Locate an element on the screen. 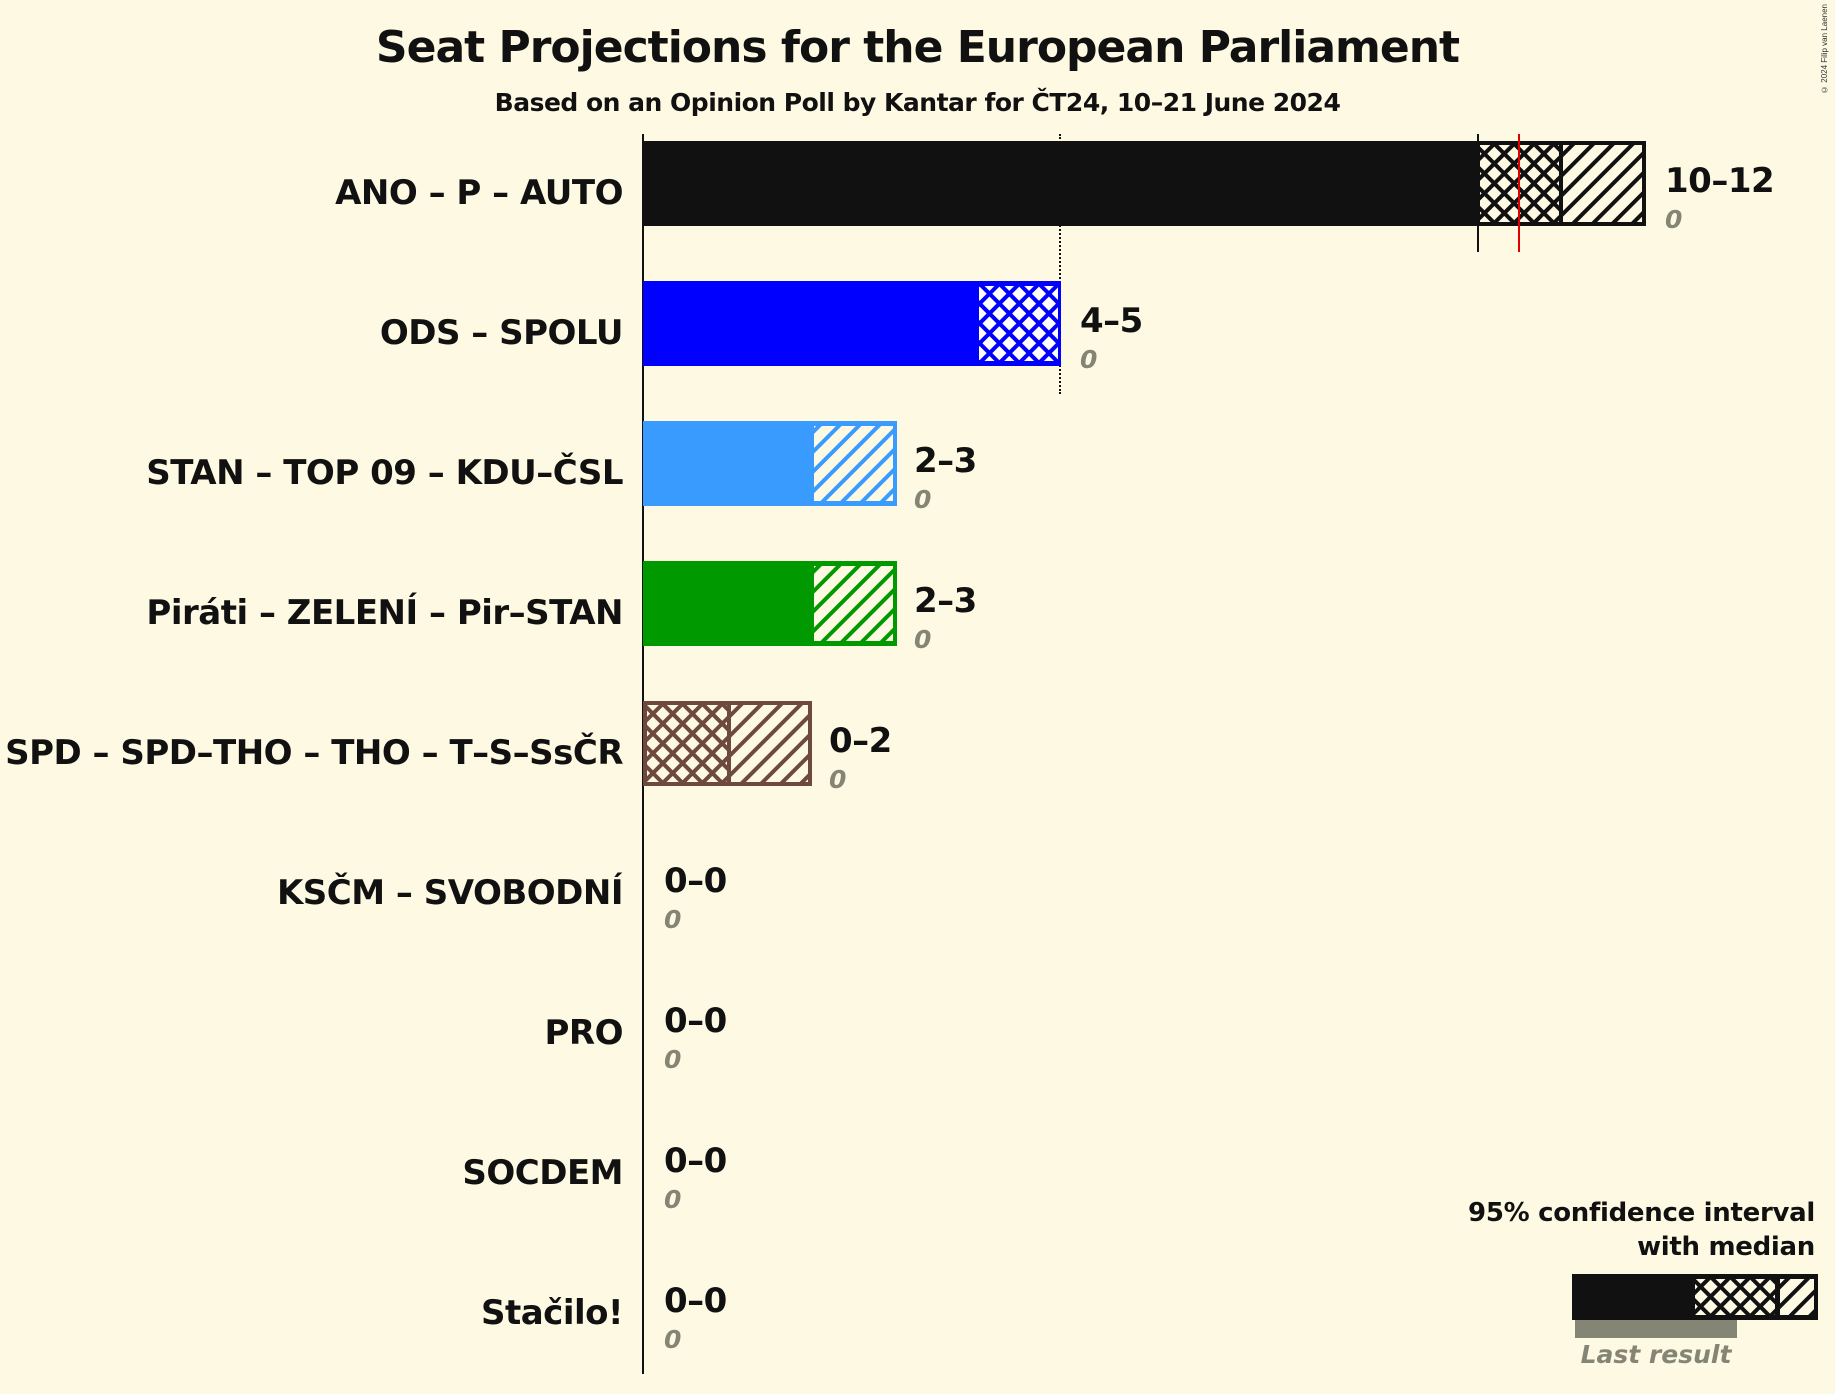 The height and width of the screenshot is (1394, 1835). bar-spd is located at coordinates (727, 743).